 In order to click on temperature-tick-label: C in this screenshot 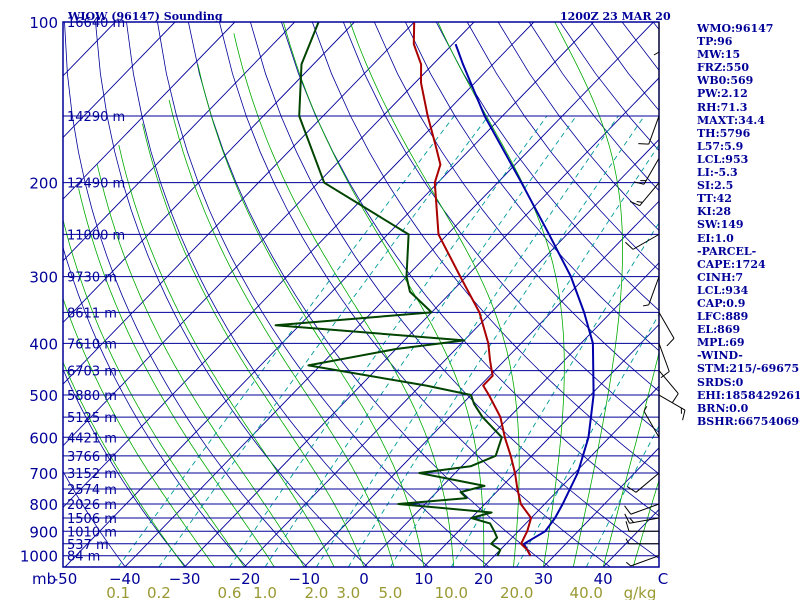, I will do `click(663, 579)`.